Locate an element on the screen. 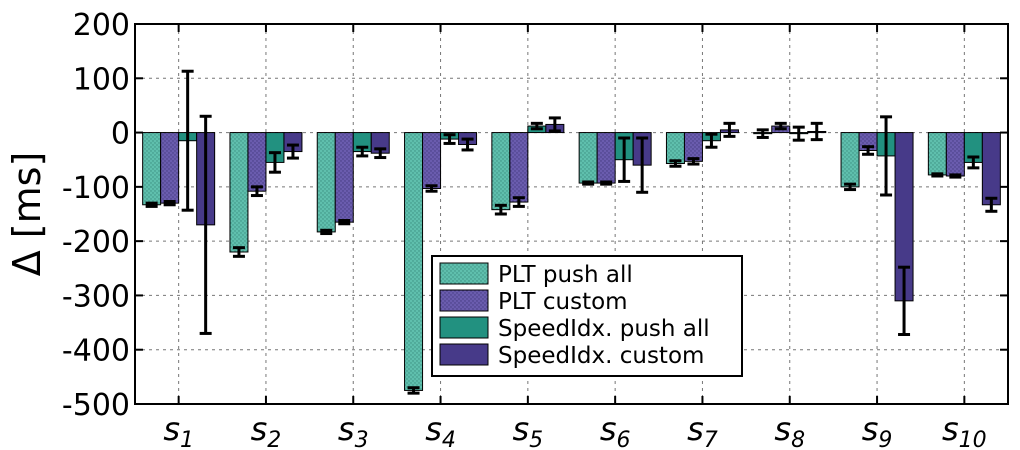 This screenshot has height=450, width=1020. x-tick-label: s10 is located at coordinates (964, 430).